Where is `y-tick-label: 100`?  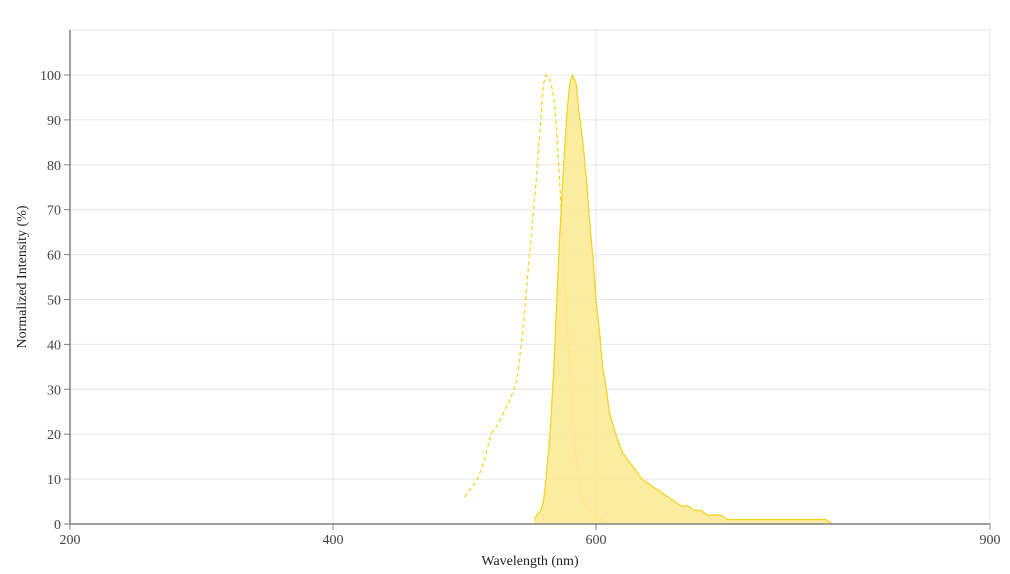 y-tick-label: 100 is located at coordinates (50, 76).